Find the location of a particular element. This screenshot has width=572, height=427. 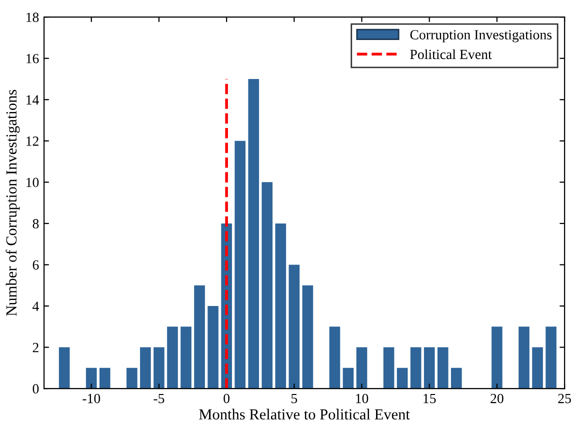

y-tick-label: 6 is located at coordinates (35, 265).